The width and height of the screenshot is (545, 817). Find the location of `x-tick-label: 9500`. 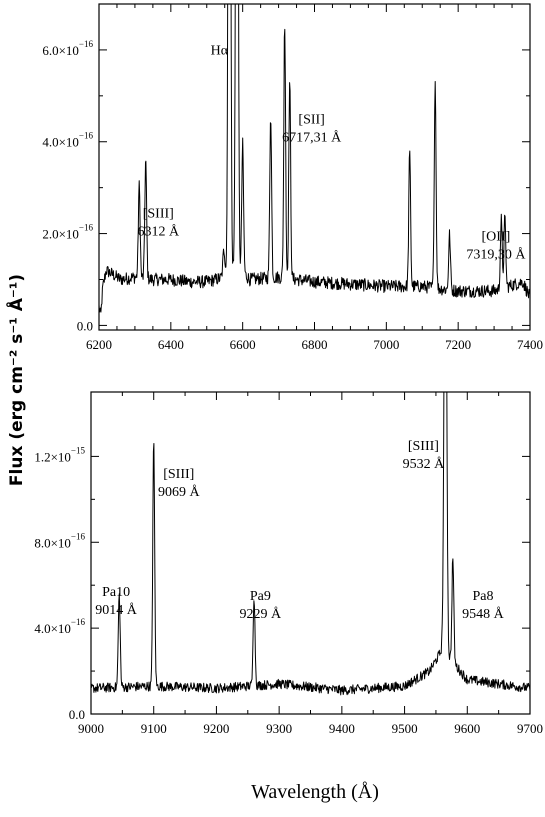

x-tick-label: 9500 is located at coordinates (405, 728).